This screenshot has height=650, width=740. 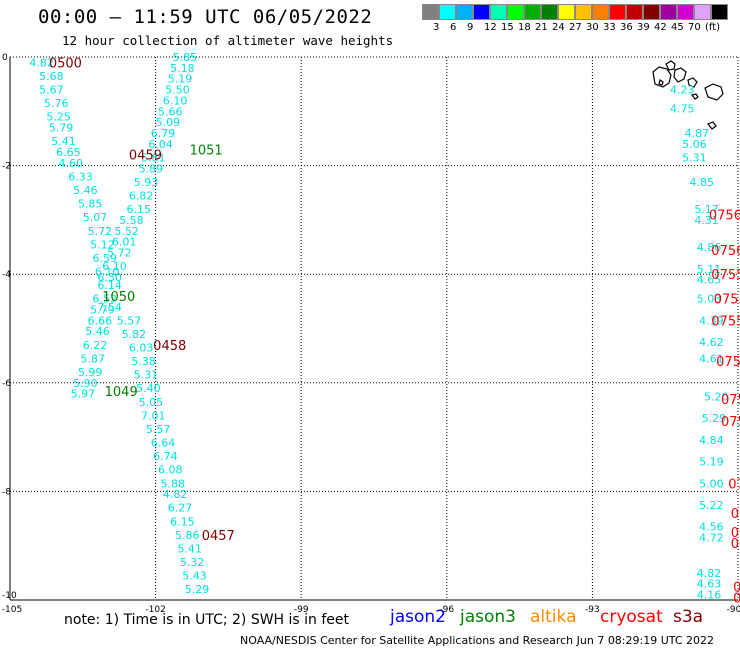 I want to click on wave-height-value: 6.14, so click(x=109, y=285).